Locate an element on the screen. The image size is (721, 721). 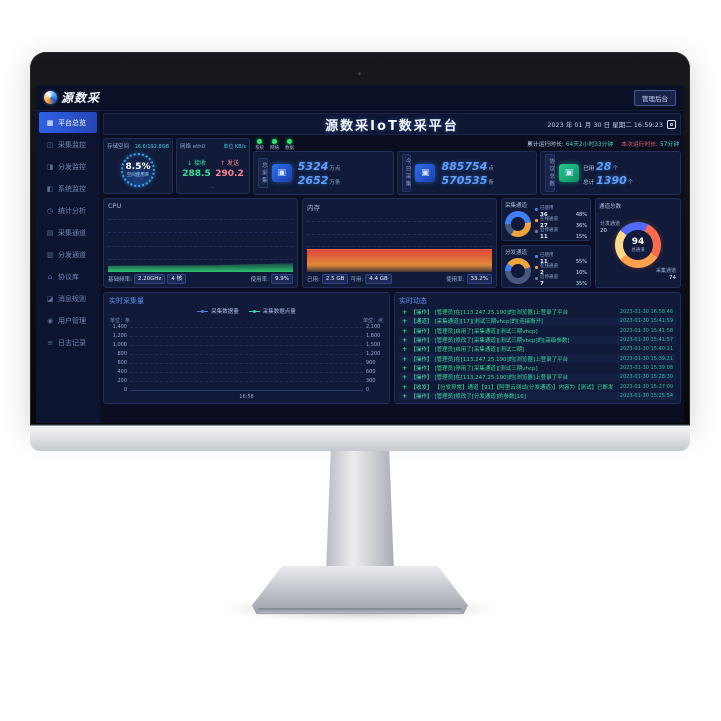
storage-card: 存储空间 16.6/192.8GB 8.5% 空间使用率 is located at coordinates (138, 166).